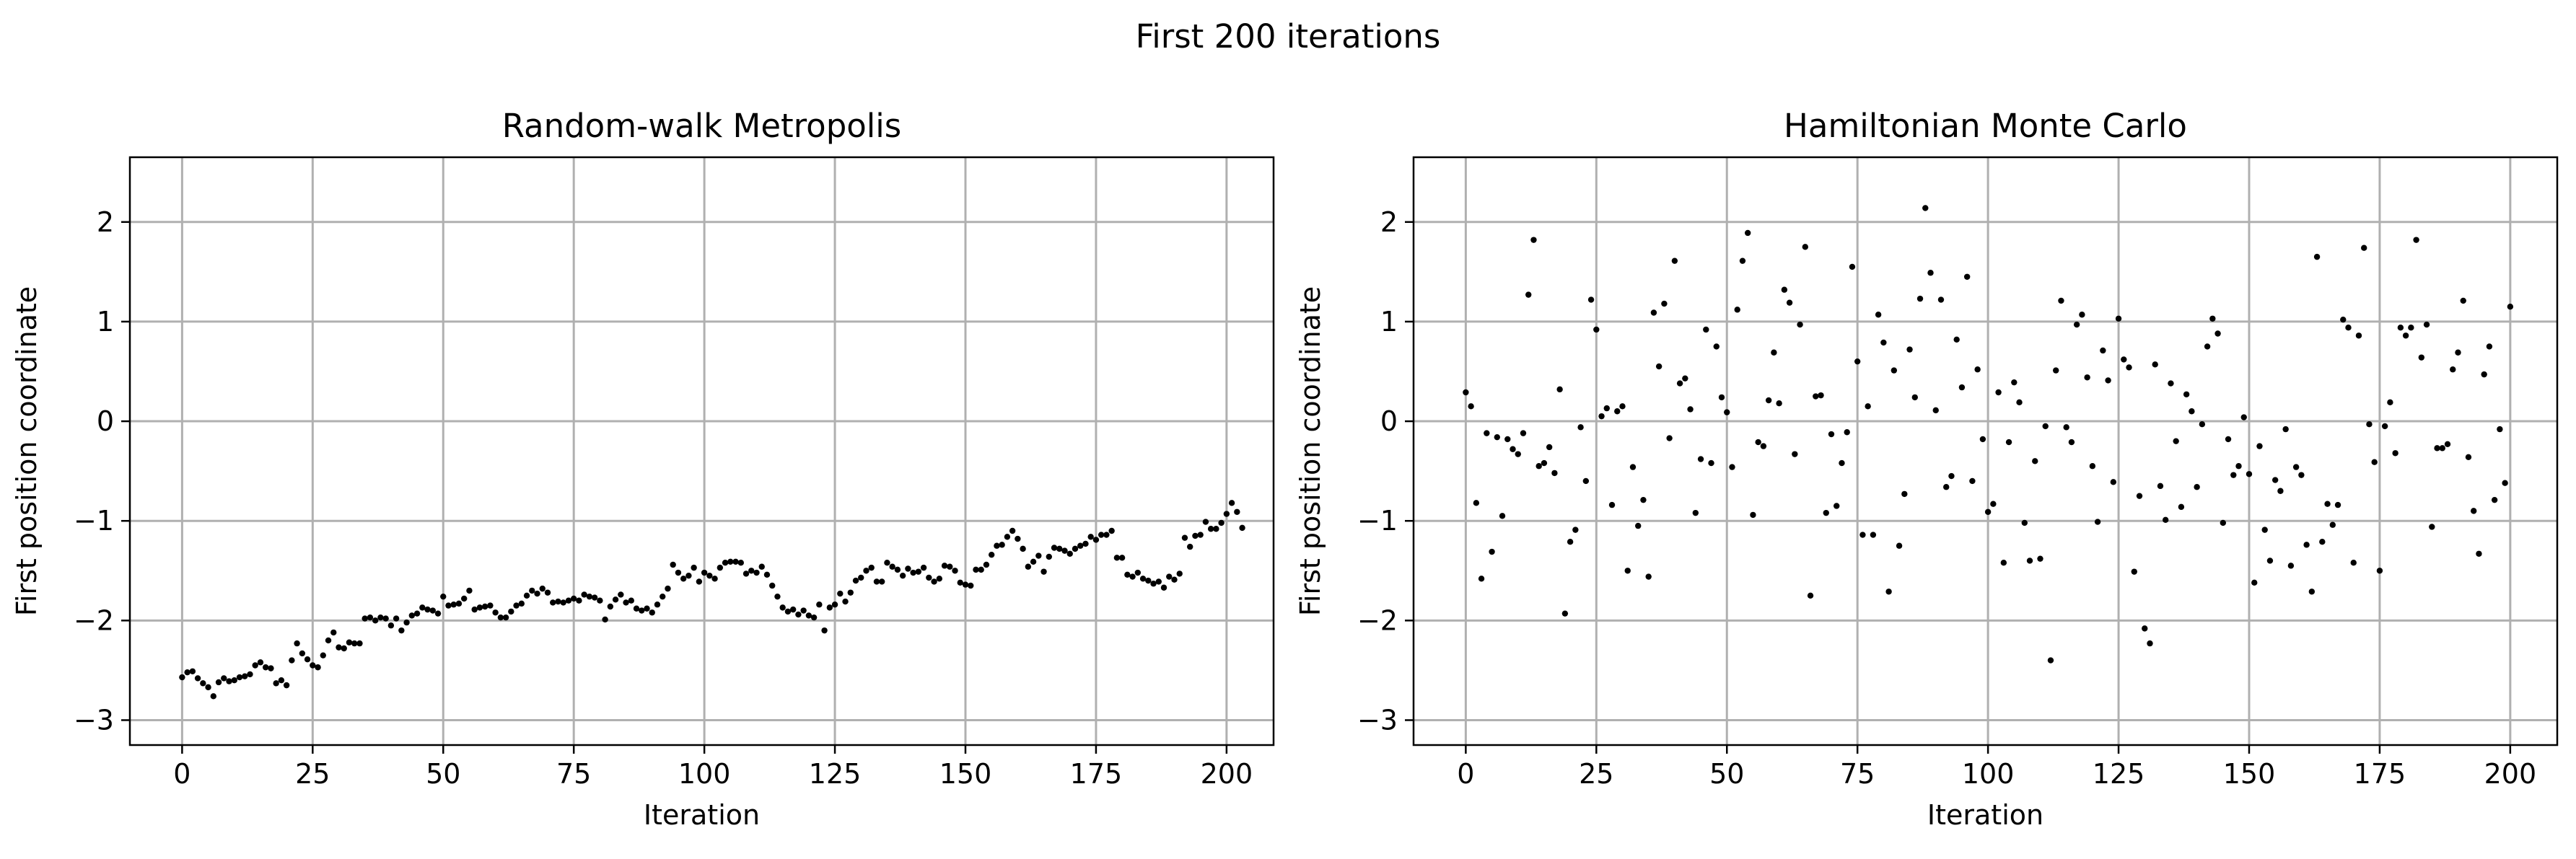 This screenshot has height=859, width=2576. I want to click on x-tick-label: 100, so click(704, 774).